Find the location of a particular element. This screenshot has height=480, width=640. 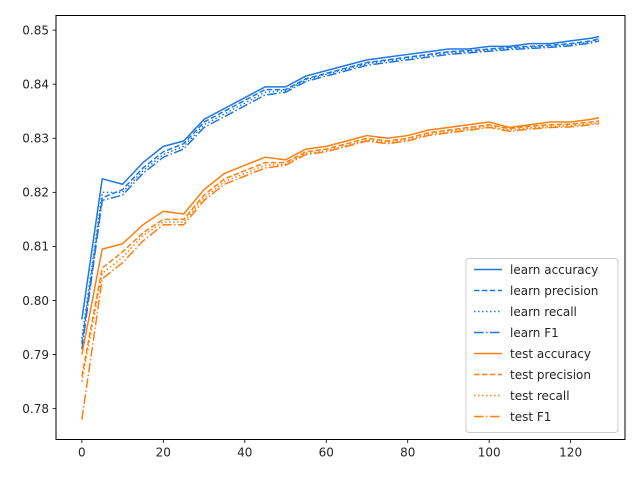

legend-box is located at coordinates (542, 345).